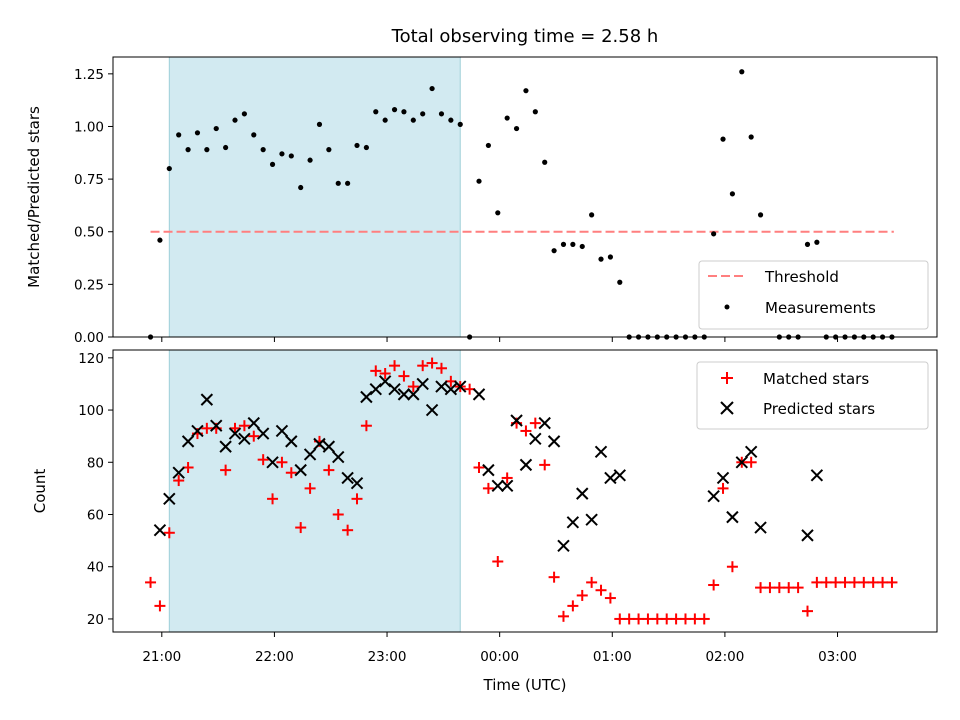 The width and height of the screenshot is (960, 720). What do you see at coordinates (499, 657) in the screenshot?
I see `x-tick-label: 00:00` at bounding box center [499, 657].